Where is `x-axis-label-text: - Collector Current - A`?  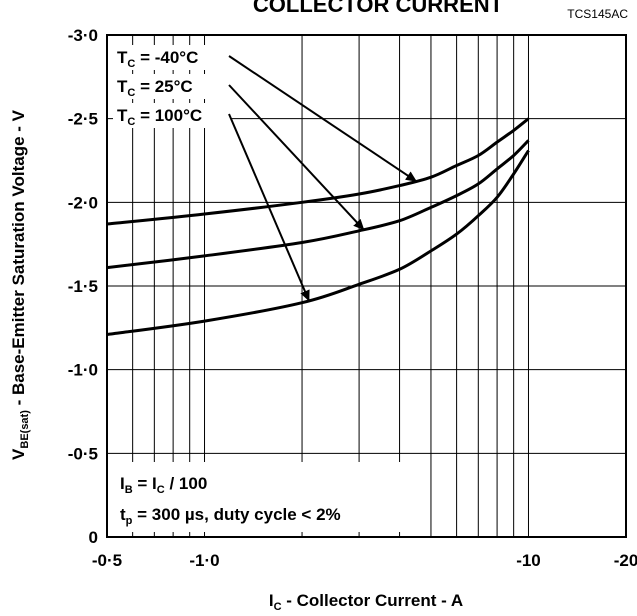 x-axis-label-text: - Collector Current - A is located at coordinates (373, 600).